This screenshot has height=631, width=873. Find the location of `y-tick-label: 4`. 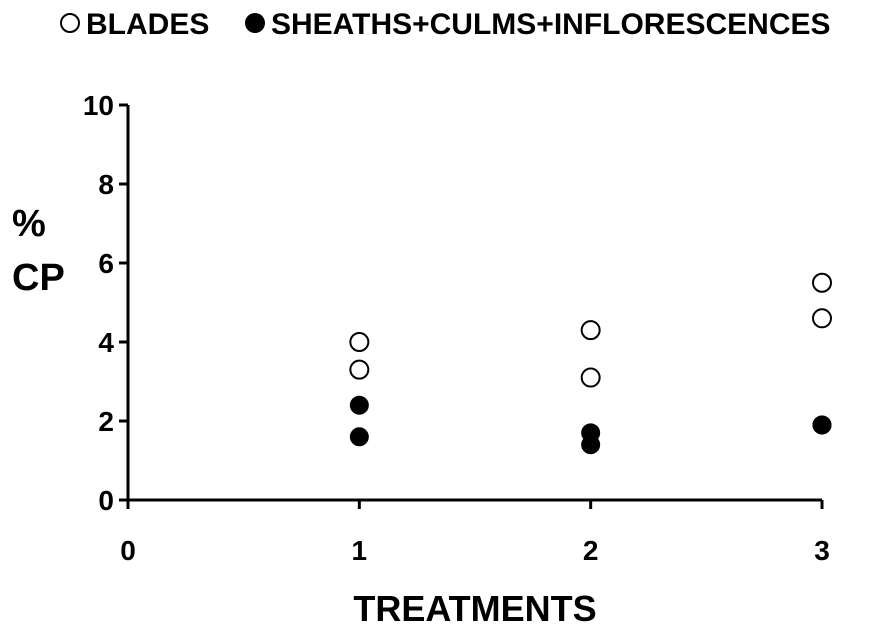

y-tick-label: 4 is located at coordinates (106, 342).